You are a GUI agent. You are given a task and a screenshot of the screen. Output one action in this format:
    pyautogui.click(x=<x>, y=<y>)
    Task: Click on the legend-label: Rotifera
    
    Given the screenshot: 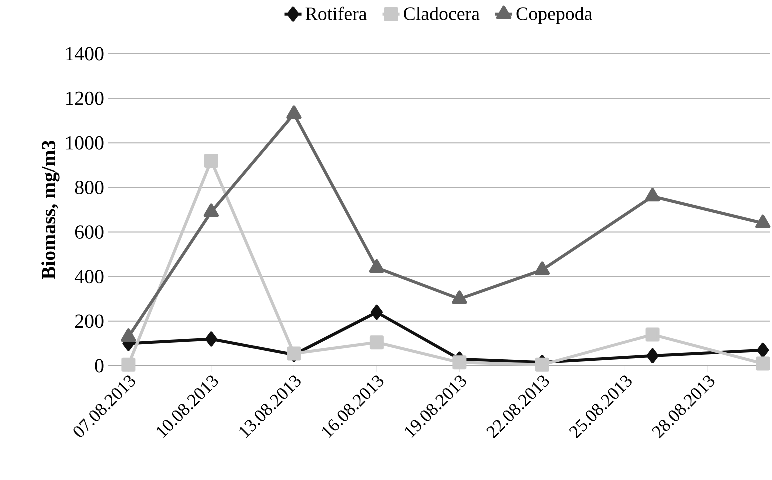 What is the action you would take?
    pyautogui.click(x=337, y=13)
    